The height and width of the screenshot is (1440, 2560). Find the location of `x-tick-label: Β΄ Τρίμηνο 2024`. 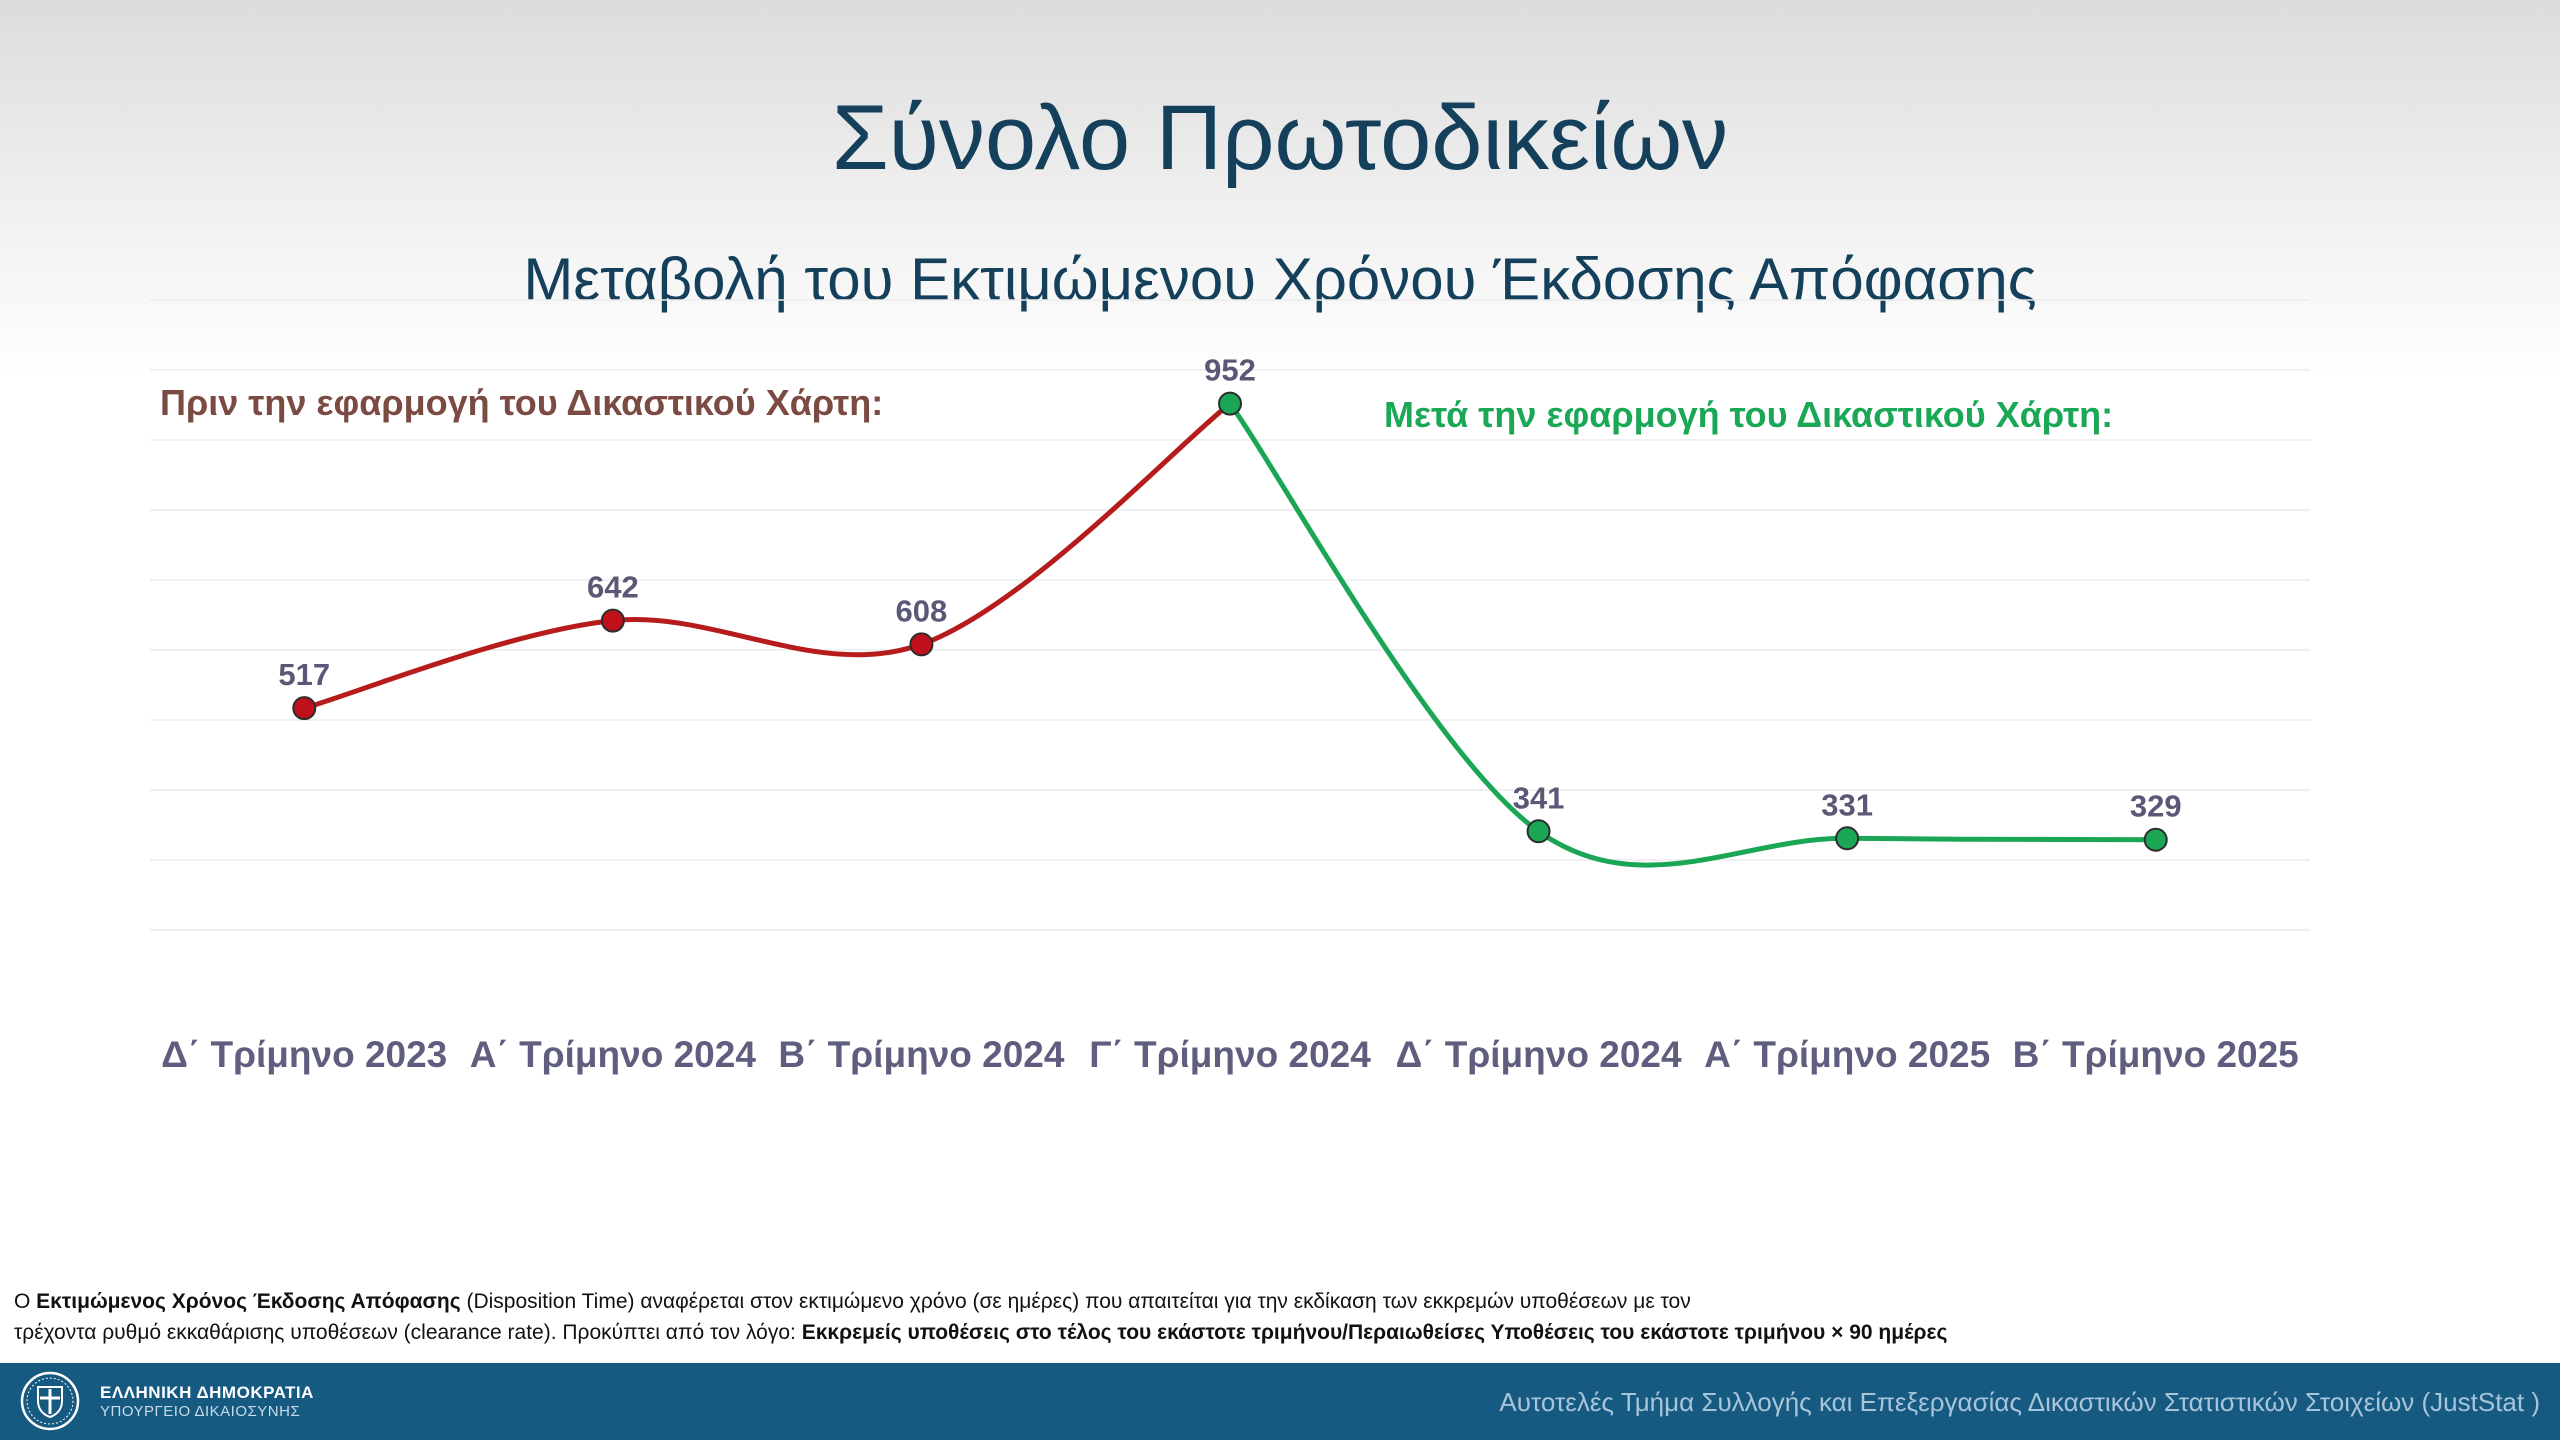

x-tick-label: Β΄ Τρίμηνο 2024 is located at coordinates (921, 1054).